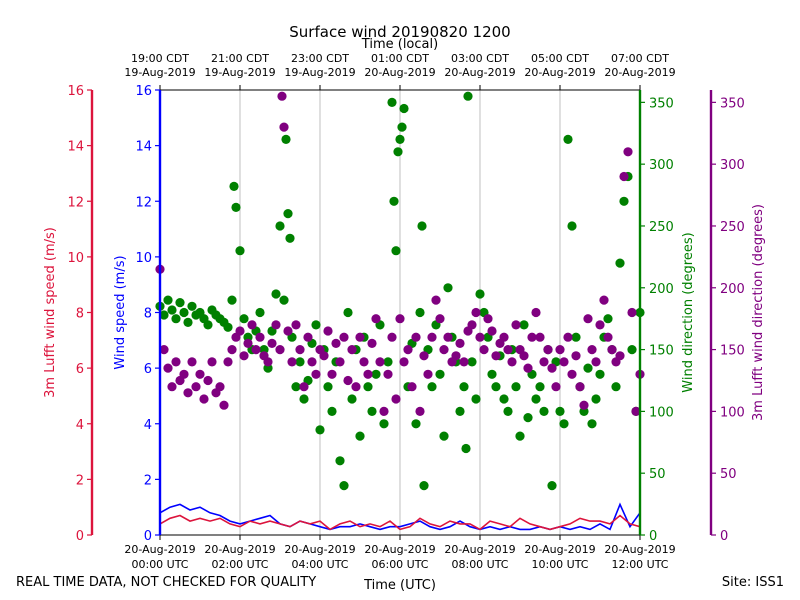 The height and width of the screenshot is (600, 800). I want to click on x-tick-label: 06:00 UTC, so click(399, 564).